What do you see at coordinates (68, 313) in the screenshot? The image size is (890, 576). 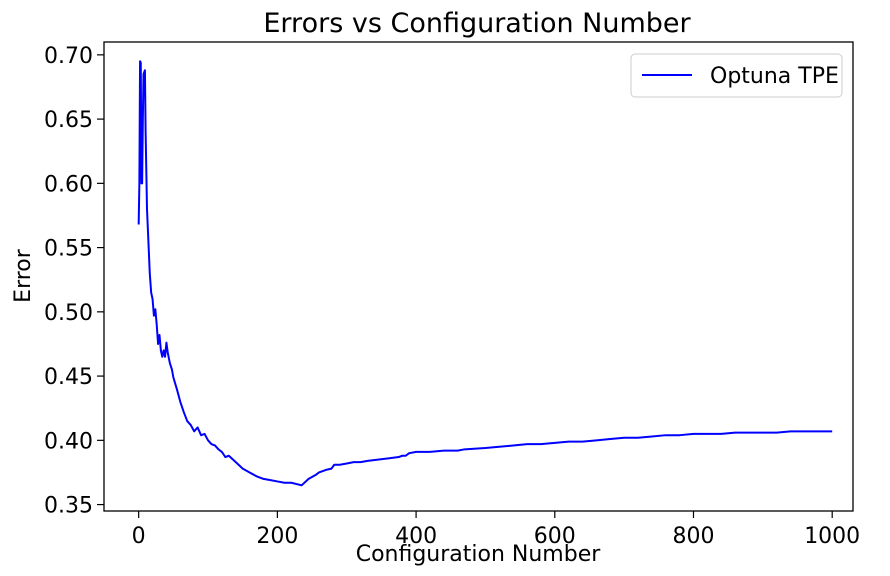 I see `y-tick-label: 0.50` at bounding box center [68, 313].